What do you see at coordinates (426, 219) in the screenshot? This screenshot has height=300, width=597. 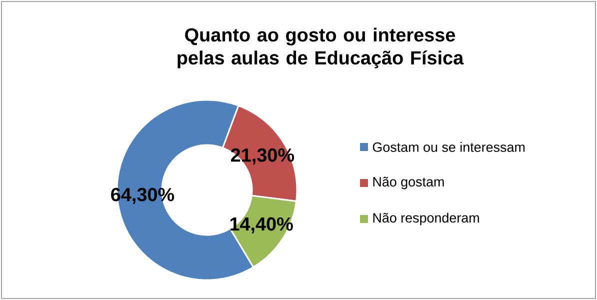 I see `legend-label: Não responderam` at bounding box center [426, 219].